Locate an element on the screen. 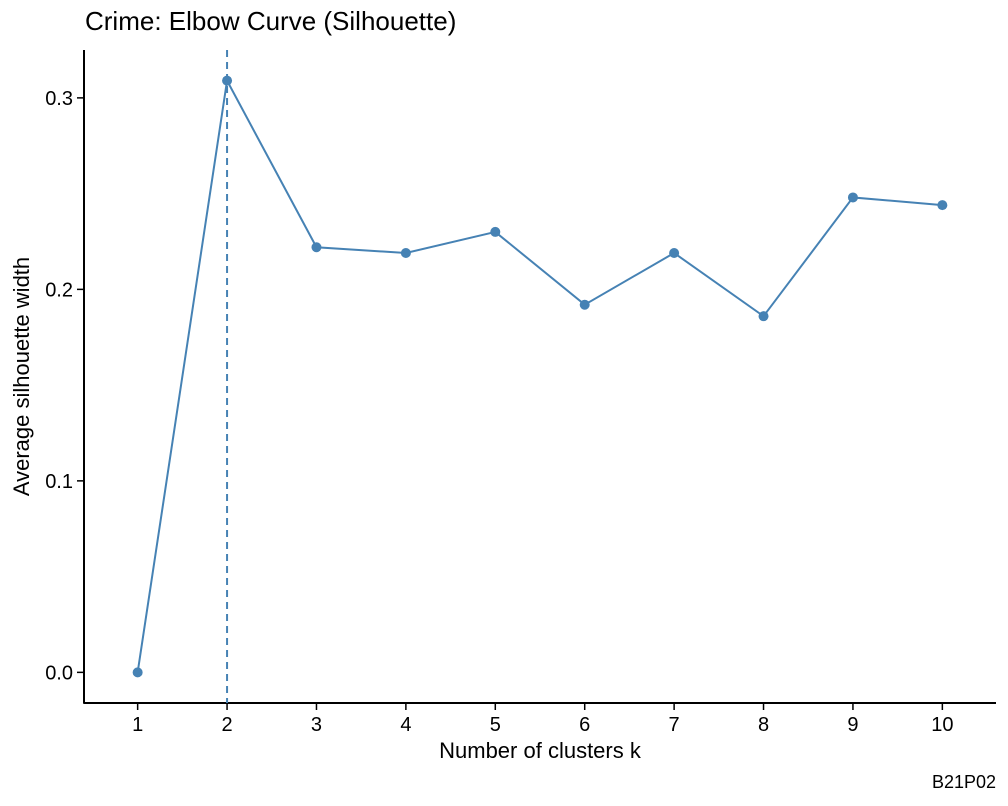 The height and width of the screenshot is (806, 1008). x-tick-label: 1 is located at coordinates (137, 725).